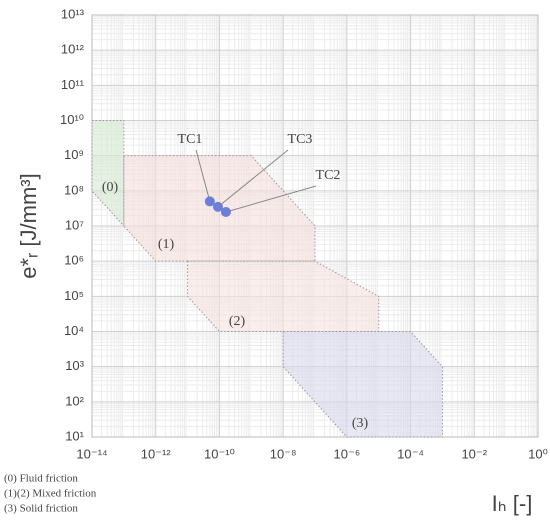 The image size is (550, 524). Describe the element at coordinates (74, 400) in the screenshot. I see `y-tick-label: 10²` at that location.